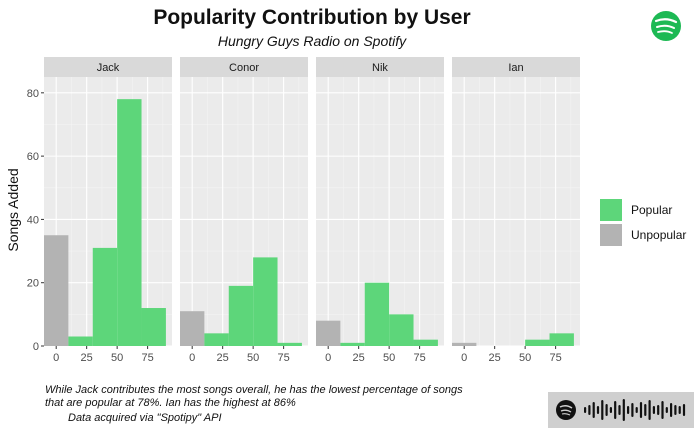  Describe the element at coordinates (611, 235) in the screenshot. I see `legend-key-unpopular` at that location.